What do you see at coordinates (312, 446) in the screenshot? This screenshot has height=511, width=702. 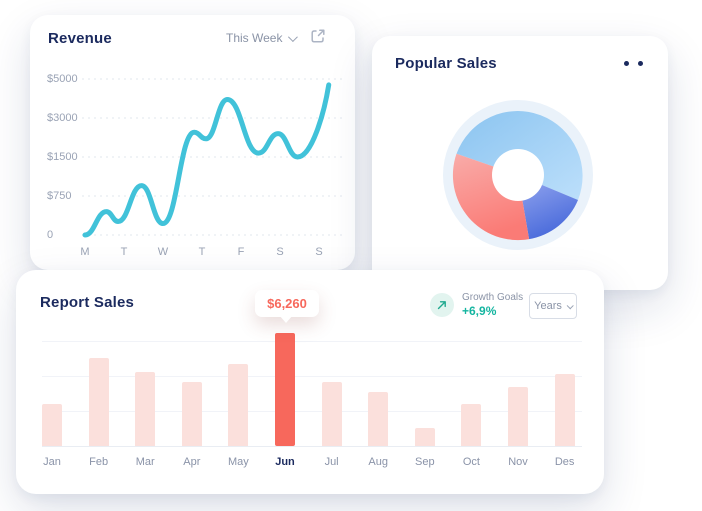 I see `baseline` at bounding box center [312, 446].